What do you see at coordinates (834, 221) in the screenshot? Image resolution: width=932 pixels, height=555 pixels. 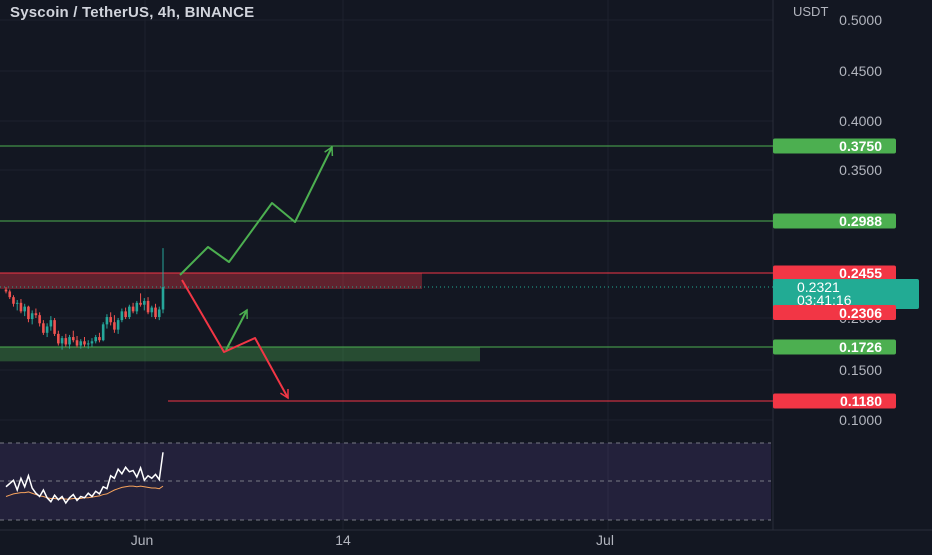 I see `price-level-0.2988-badge` at bounding box center [834, 221].